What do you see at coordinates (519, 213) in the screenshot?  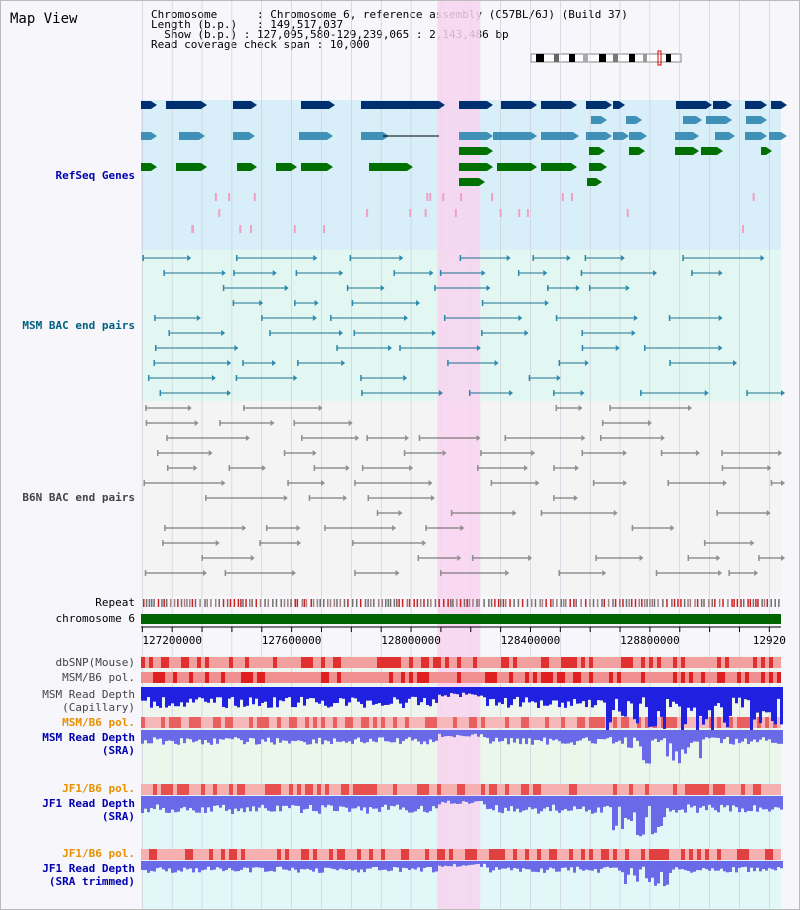 I see `pink-feature` at bounding box center [519, 213].